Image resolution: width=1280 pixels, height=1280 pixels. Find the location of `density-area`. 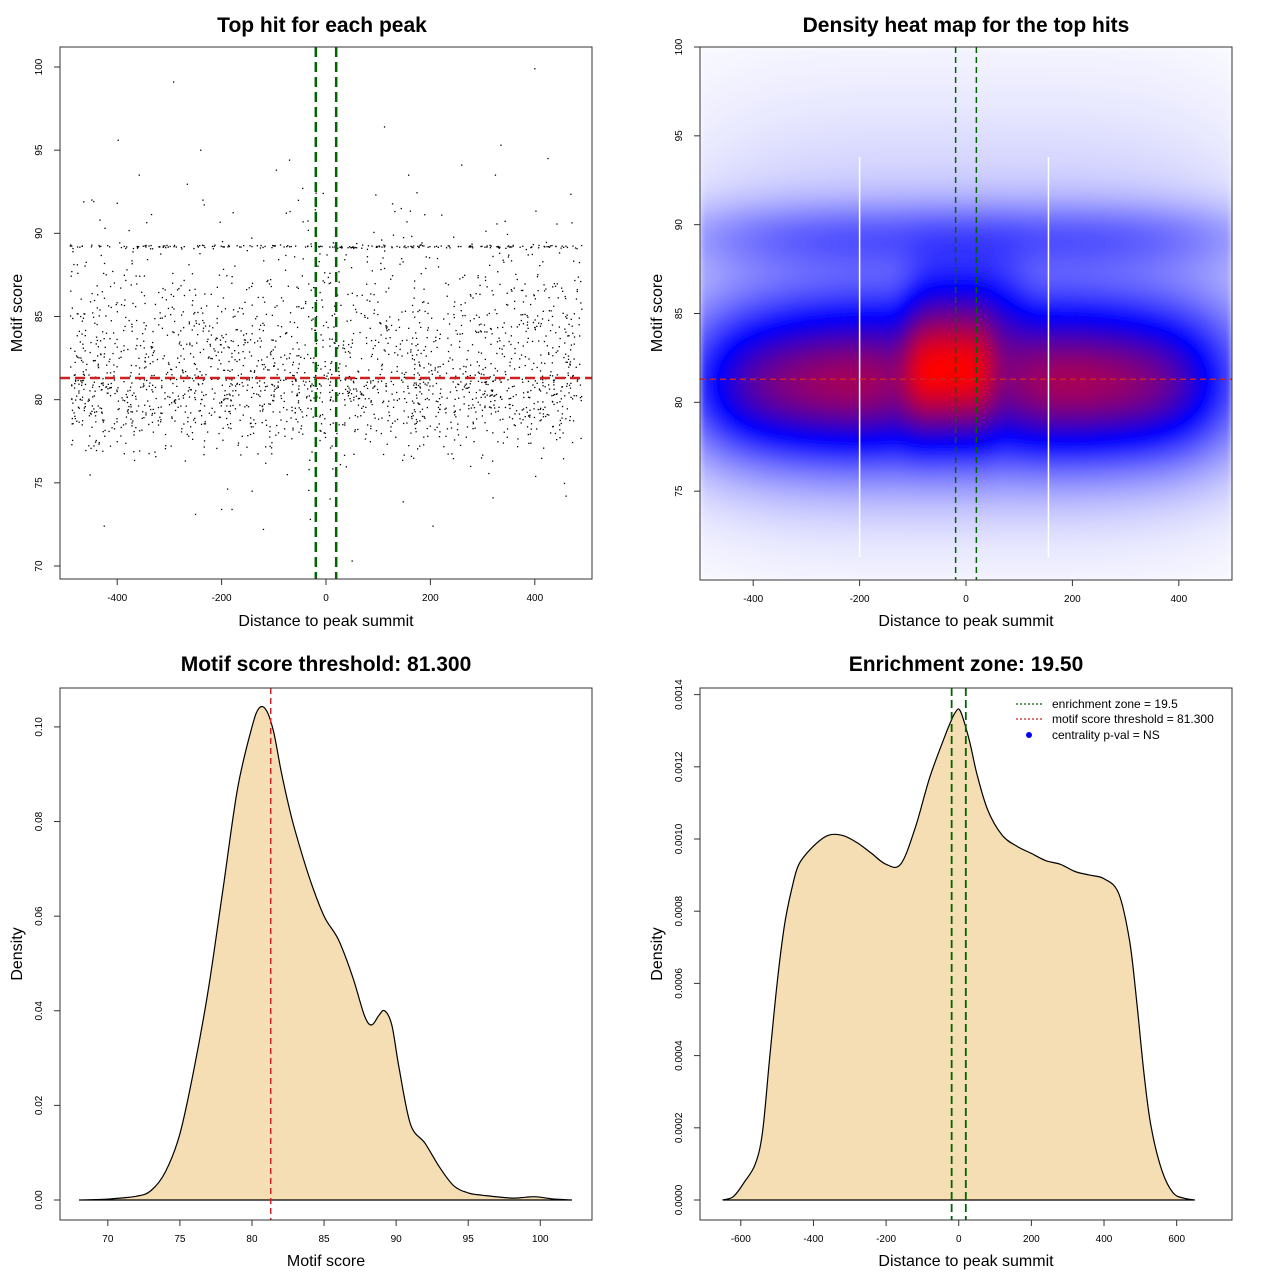

density-area is located at coordinates (325, 953).